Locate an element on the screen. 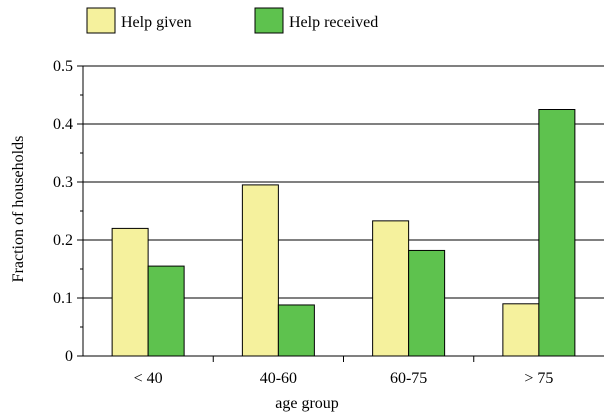  y-tick-label: 0.1 is located at coordinates (63, 298).